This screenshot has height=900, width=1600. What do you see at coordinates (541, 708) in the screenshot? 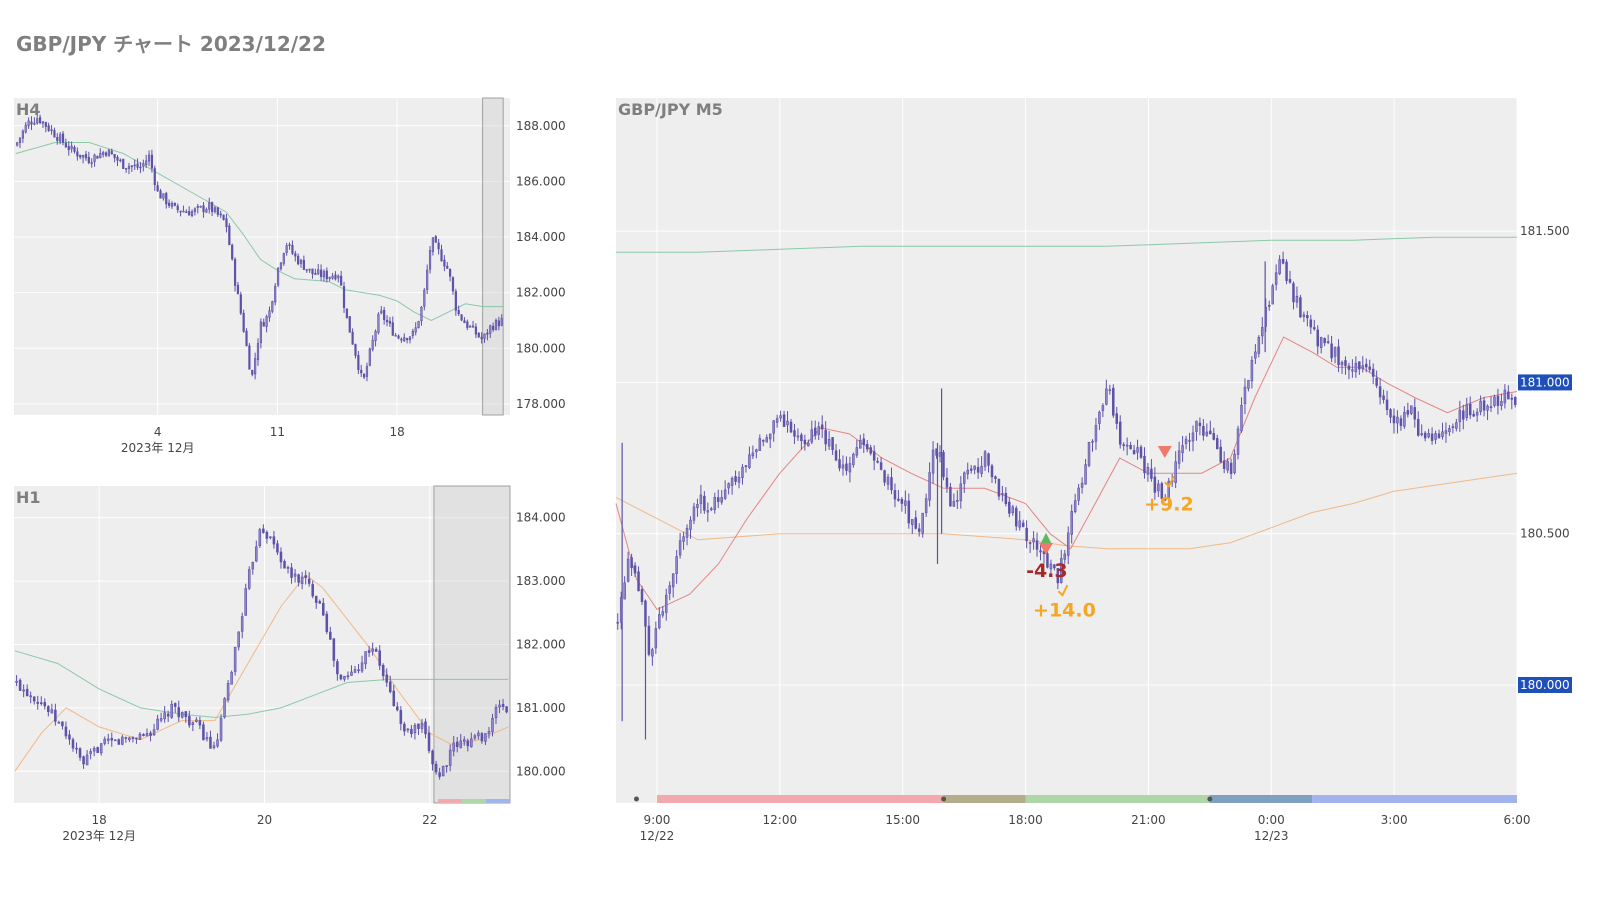
I see `y-tick-label: 181.000` at bounding box center [541, 708].